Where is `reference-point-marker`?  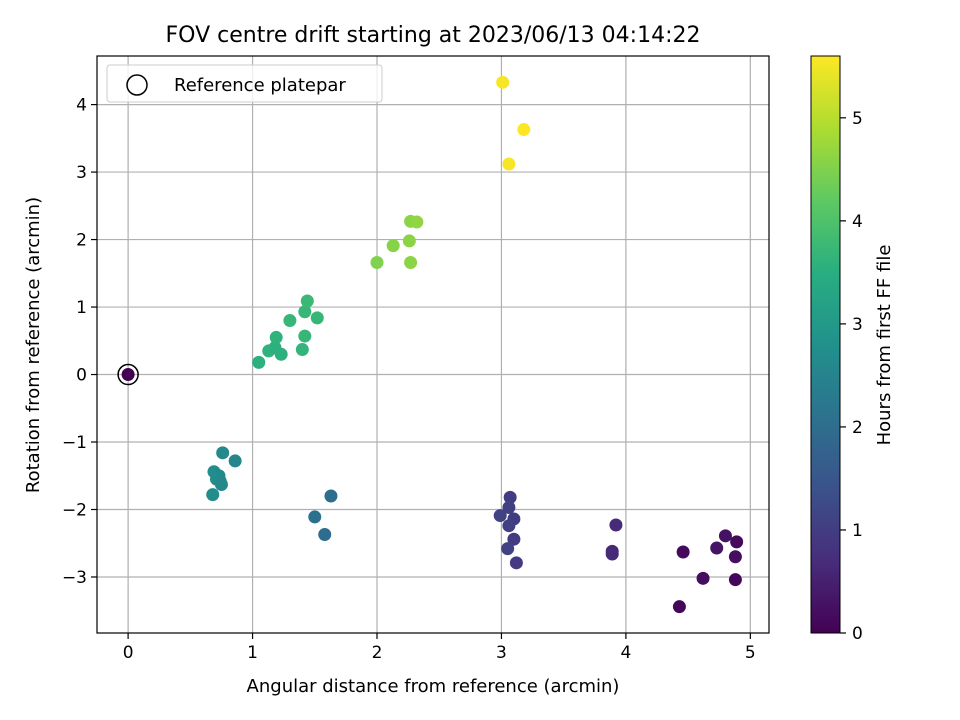
reference-point-marker is located at coordinates (128, 374).